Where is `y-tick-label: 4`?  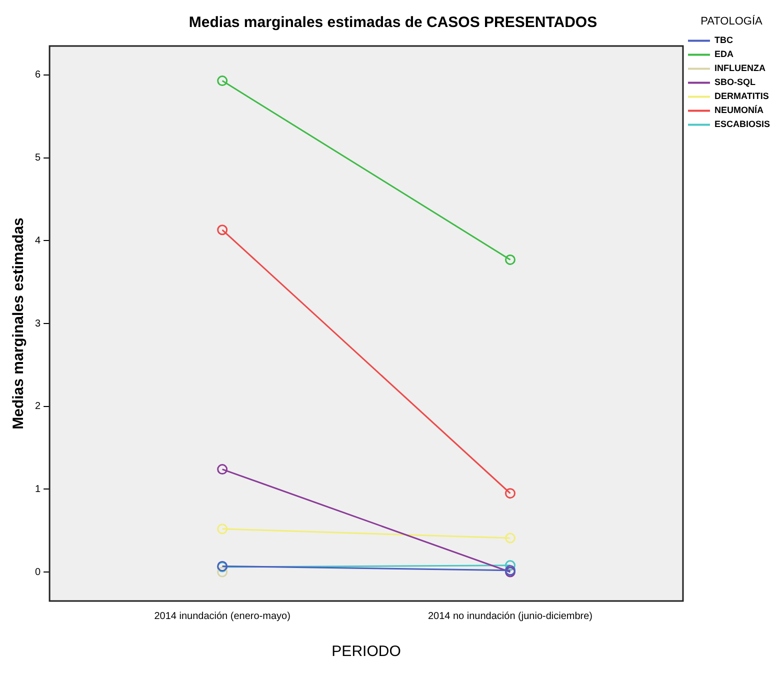 y-tick-label: 4 is located at coordinates (38, 240).